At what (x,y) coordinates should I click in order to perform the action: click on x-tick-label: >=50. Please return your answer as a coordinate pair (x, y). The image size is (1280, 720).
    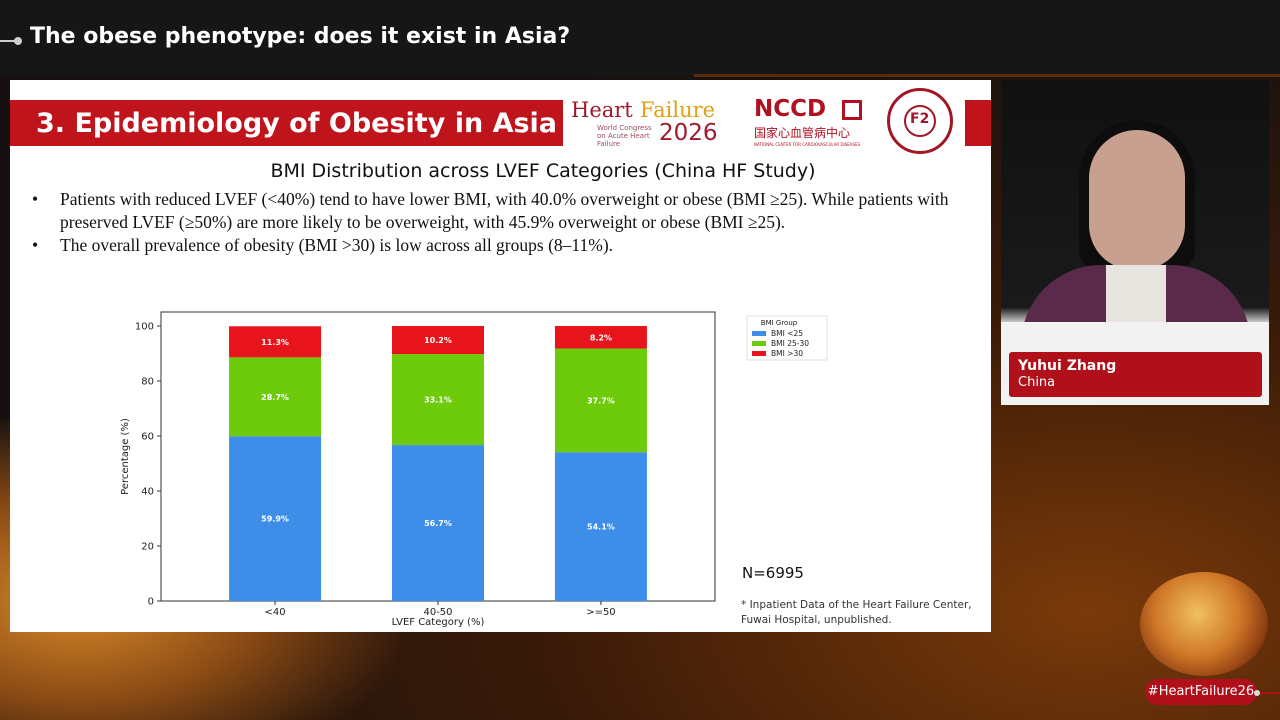
    Looking at the image, I should click on (600, 612).